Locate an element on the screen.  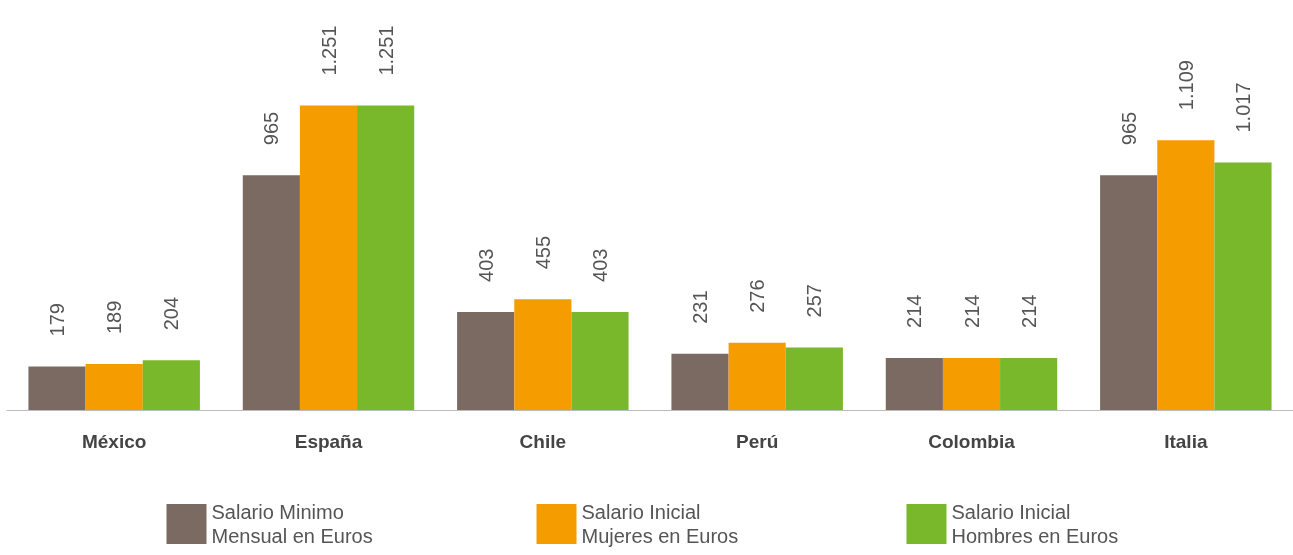
data-label: 1.017 is located at coordinates (1242, 107).